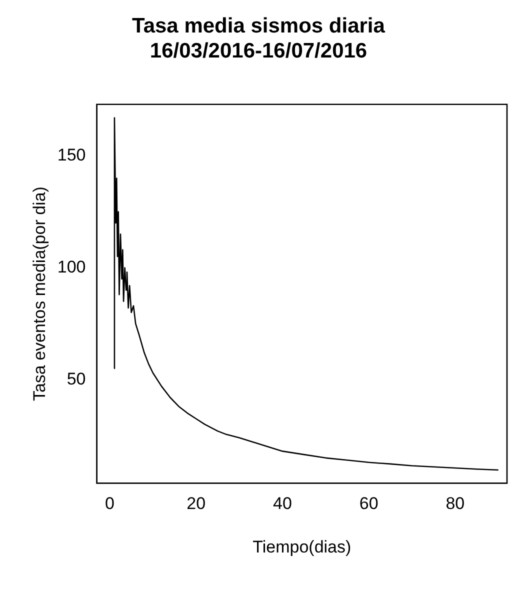 Image resolution: width=513 pixels, height=602 pixels. I want to click on y-tick-label: 50, so click(76, 378).